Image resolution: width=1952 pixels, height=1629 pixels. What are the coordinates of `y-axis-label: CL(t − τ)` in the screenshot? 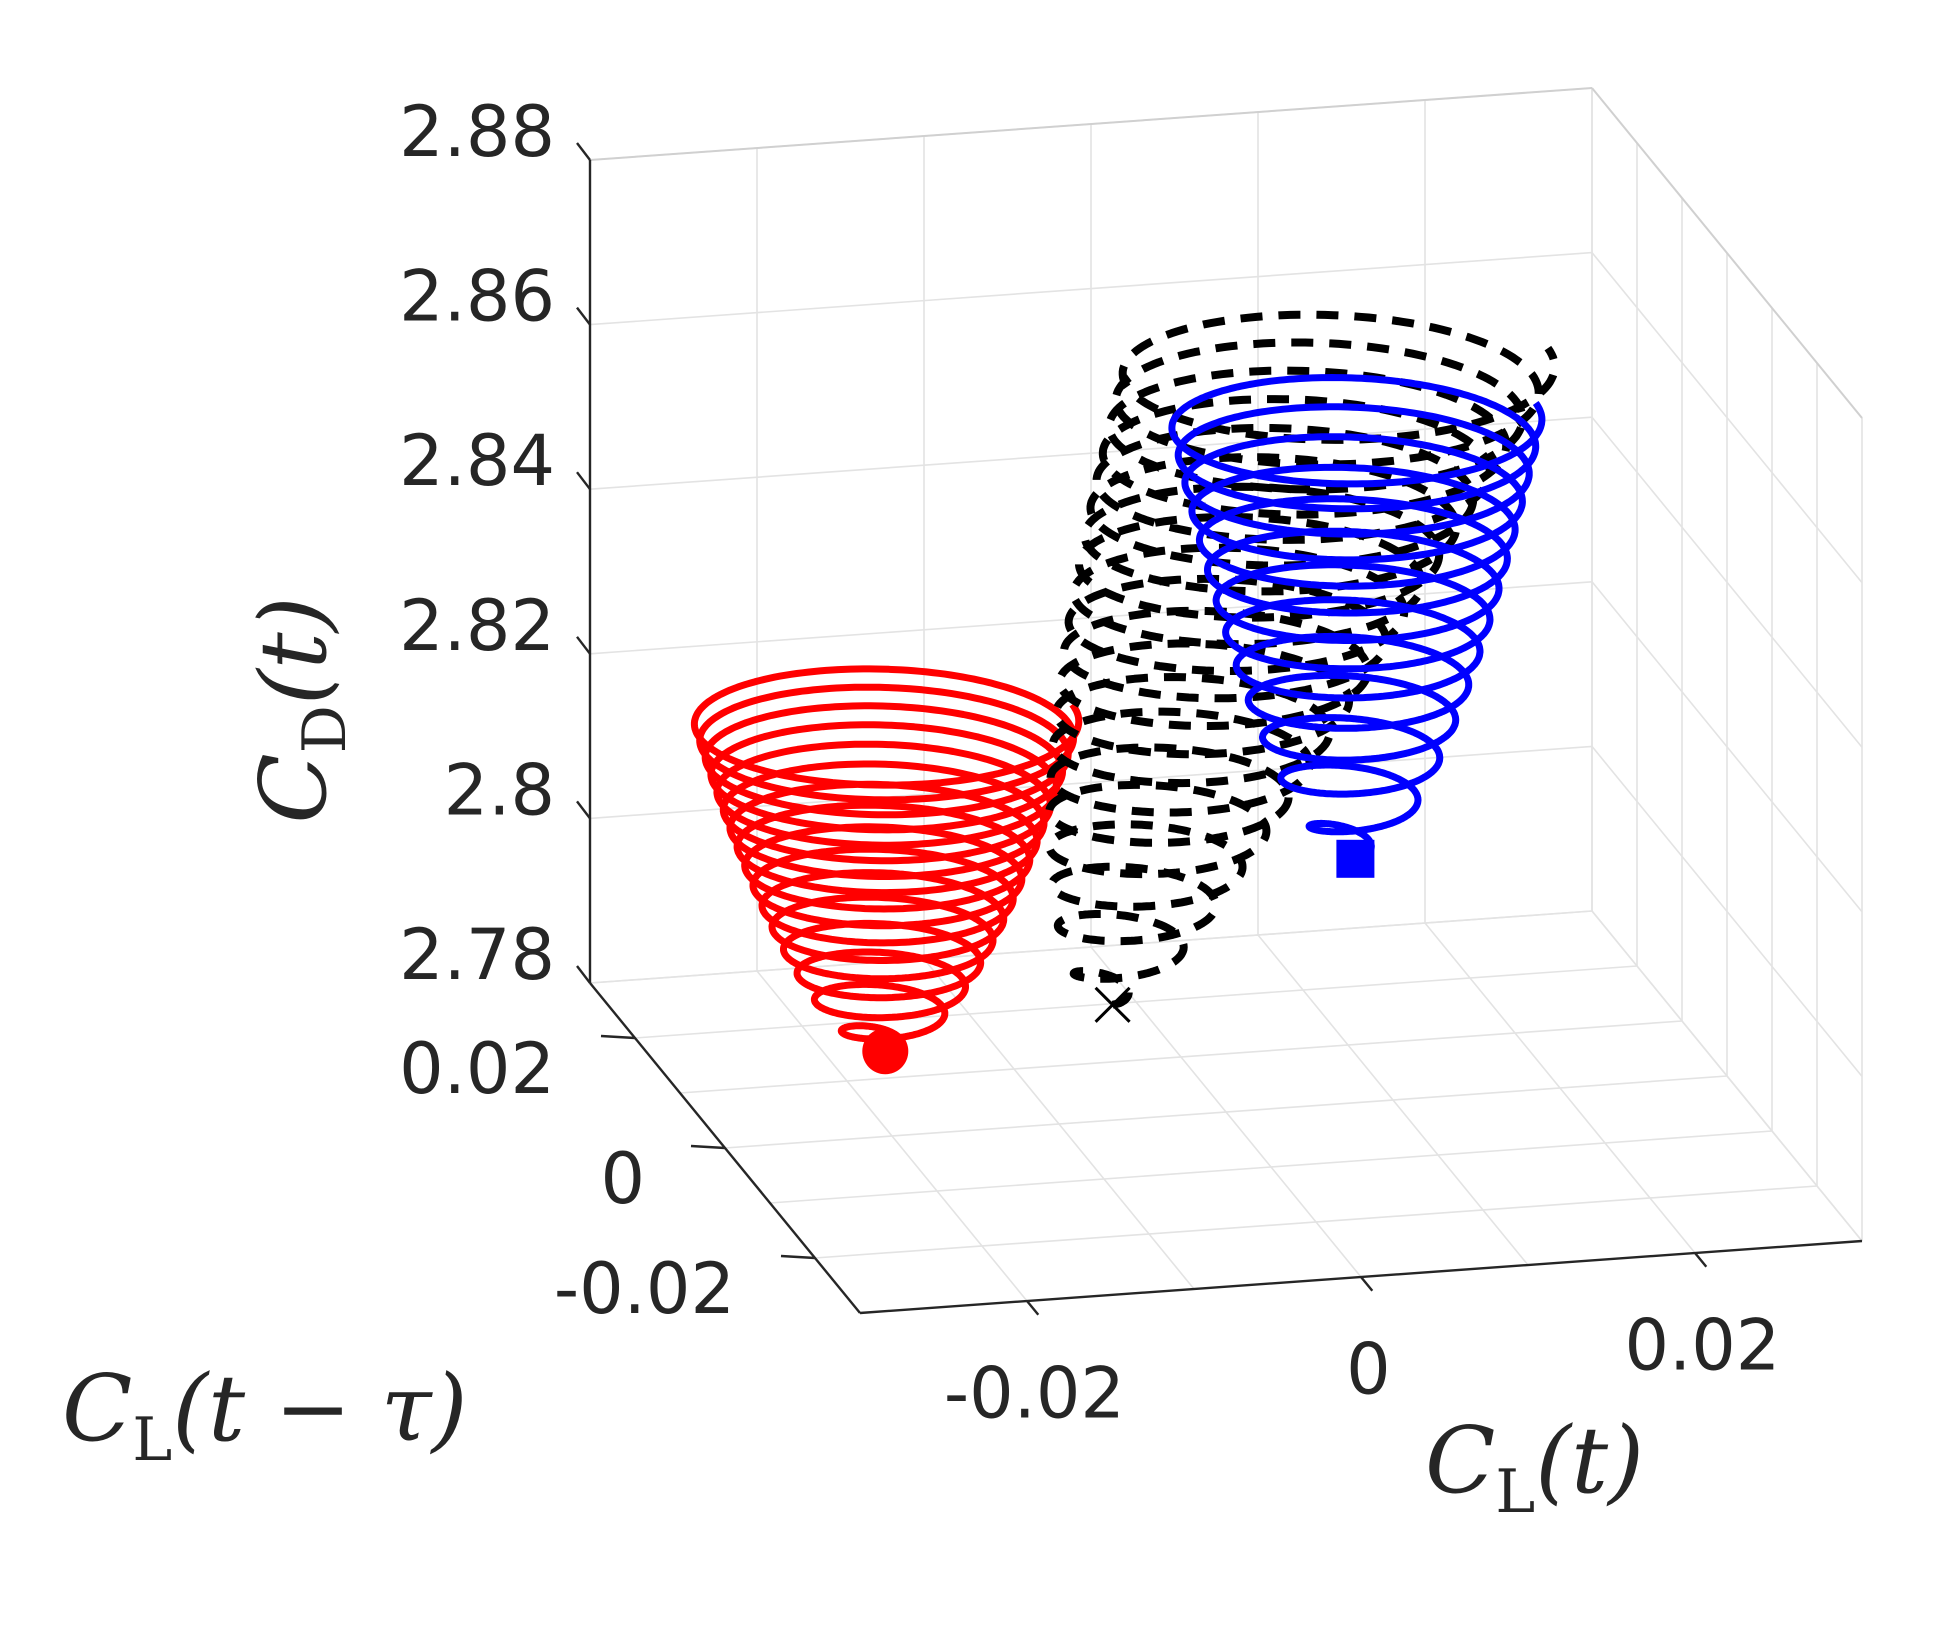 It's located at (264, 1415).